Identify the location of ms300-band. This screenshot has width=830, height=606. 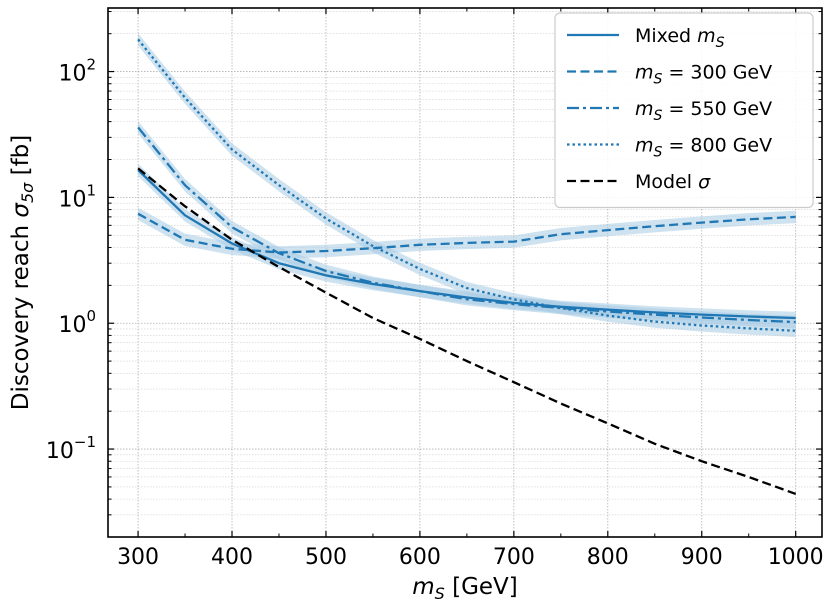
(467, 233).